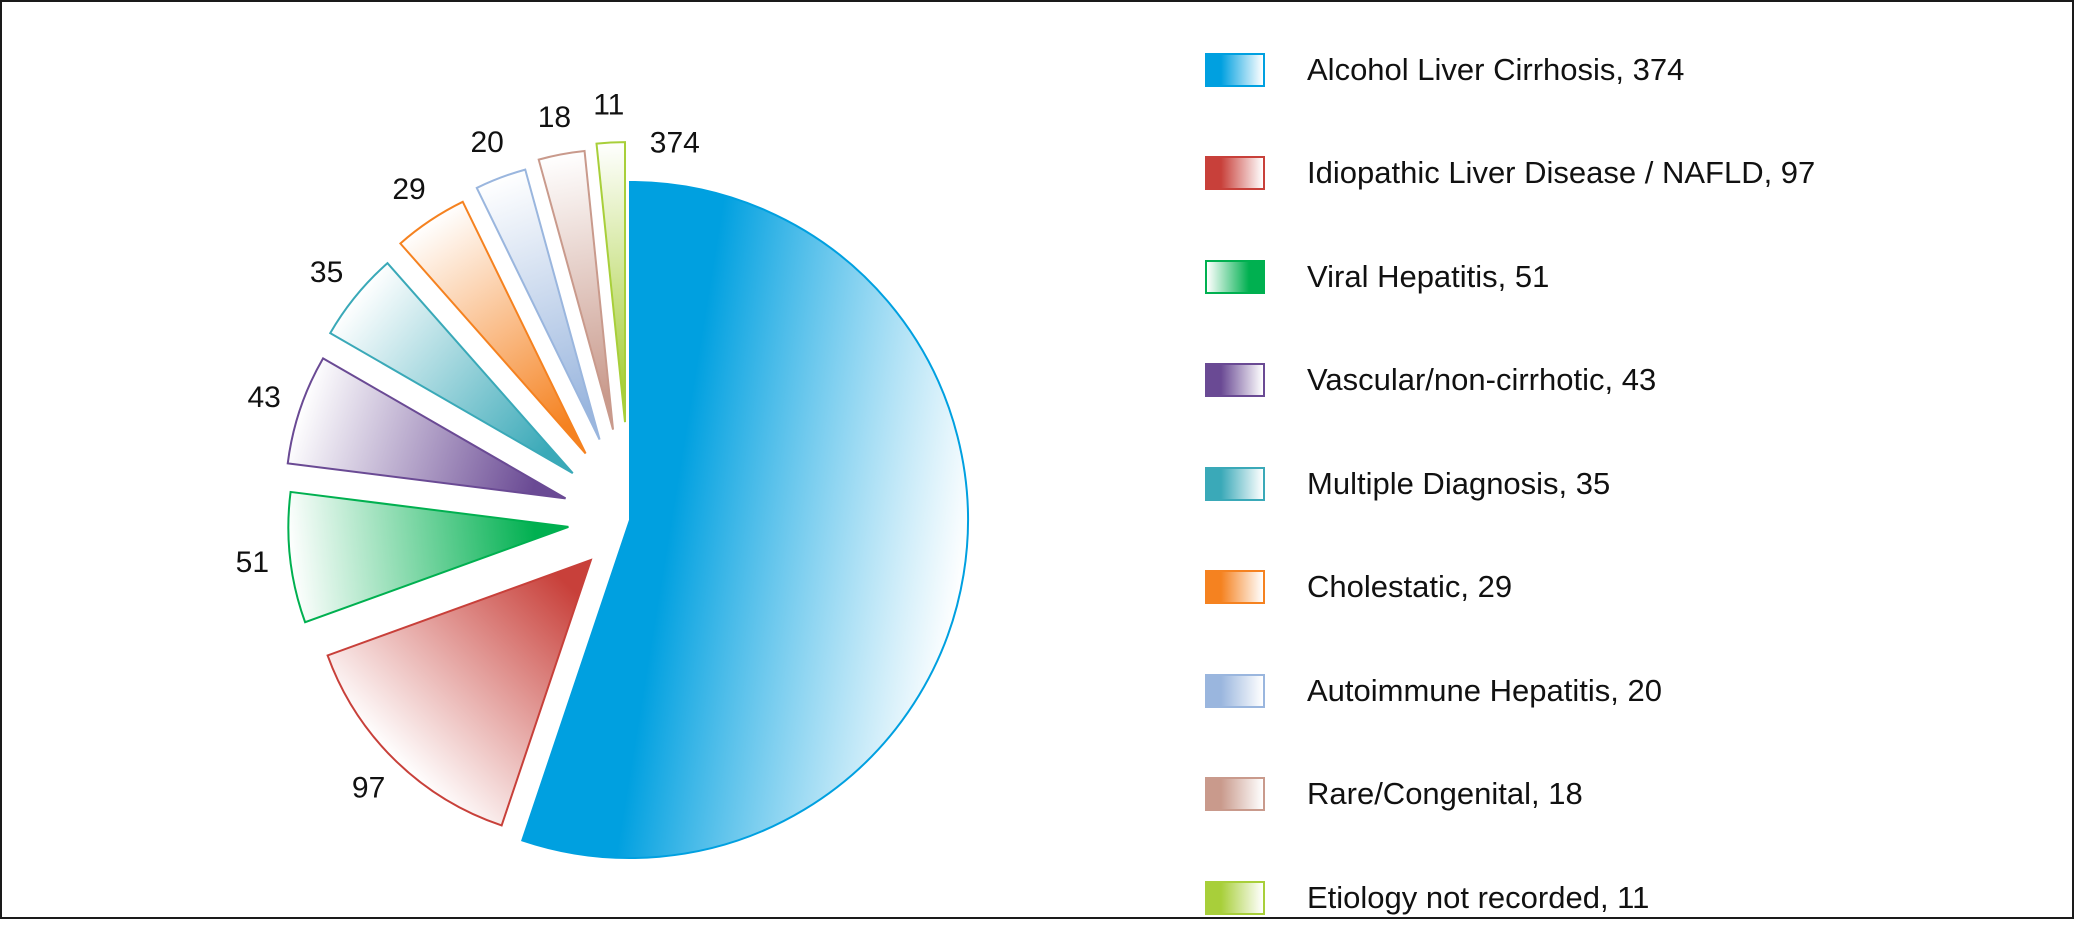 The image size is (2074, 950). Describe the element at coordinates (1428, 276) in the screenshot. I see `legend-label-viral-hepatitis: Viral Hepatitis, 51` at that location.